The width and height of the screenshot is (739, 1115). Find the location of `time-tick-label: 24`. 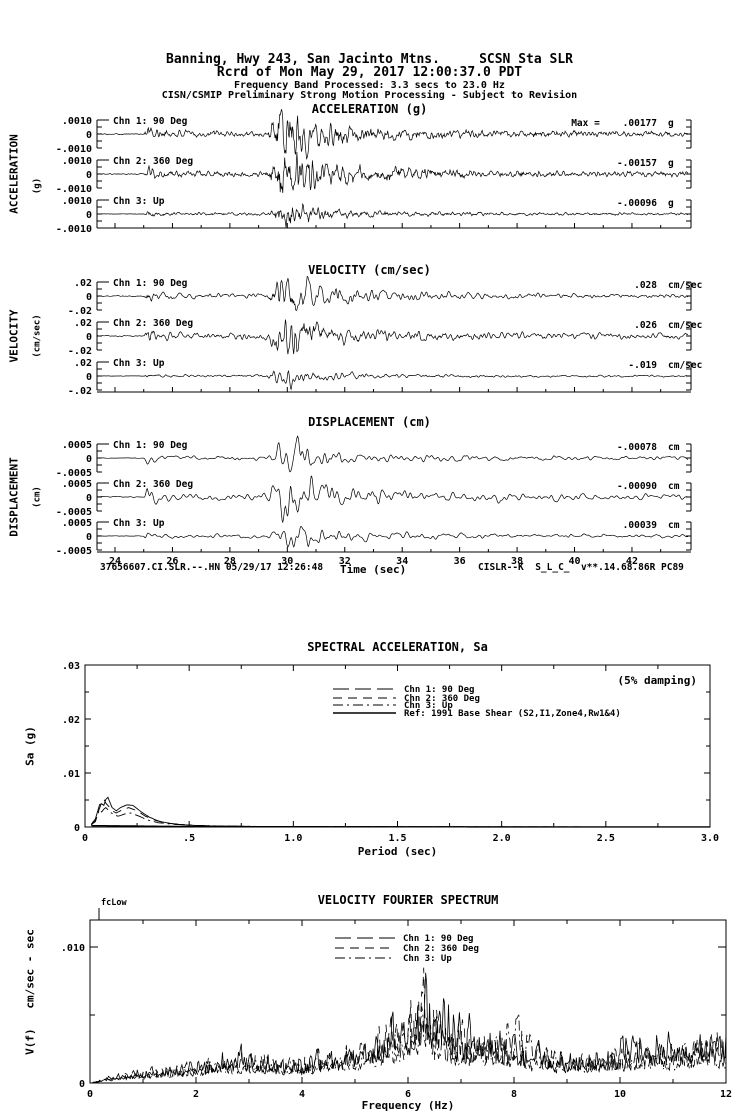

time-tick-label: 24 is located at coordinates (115, 561).